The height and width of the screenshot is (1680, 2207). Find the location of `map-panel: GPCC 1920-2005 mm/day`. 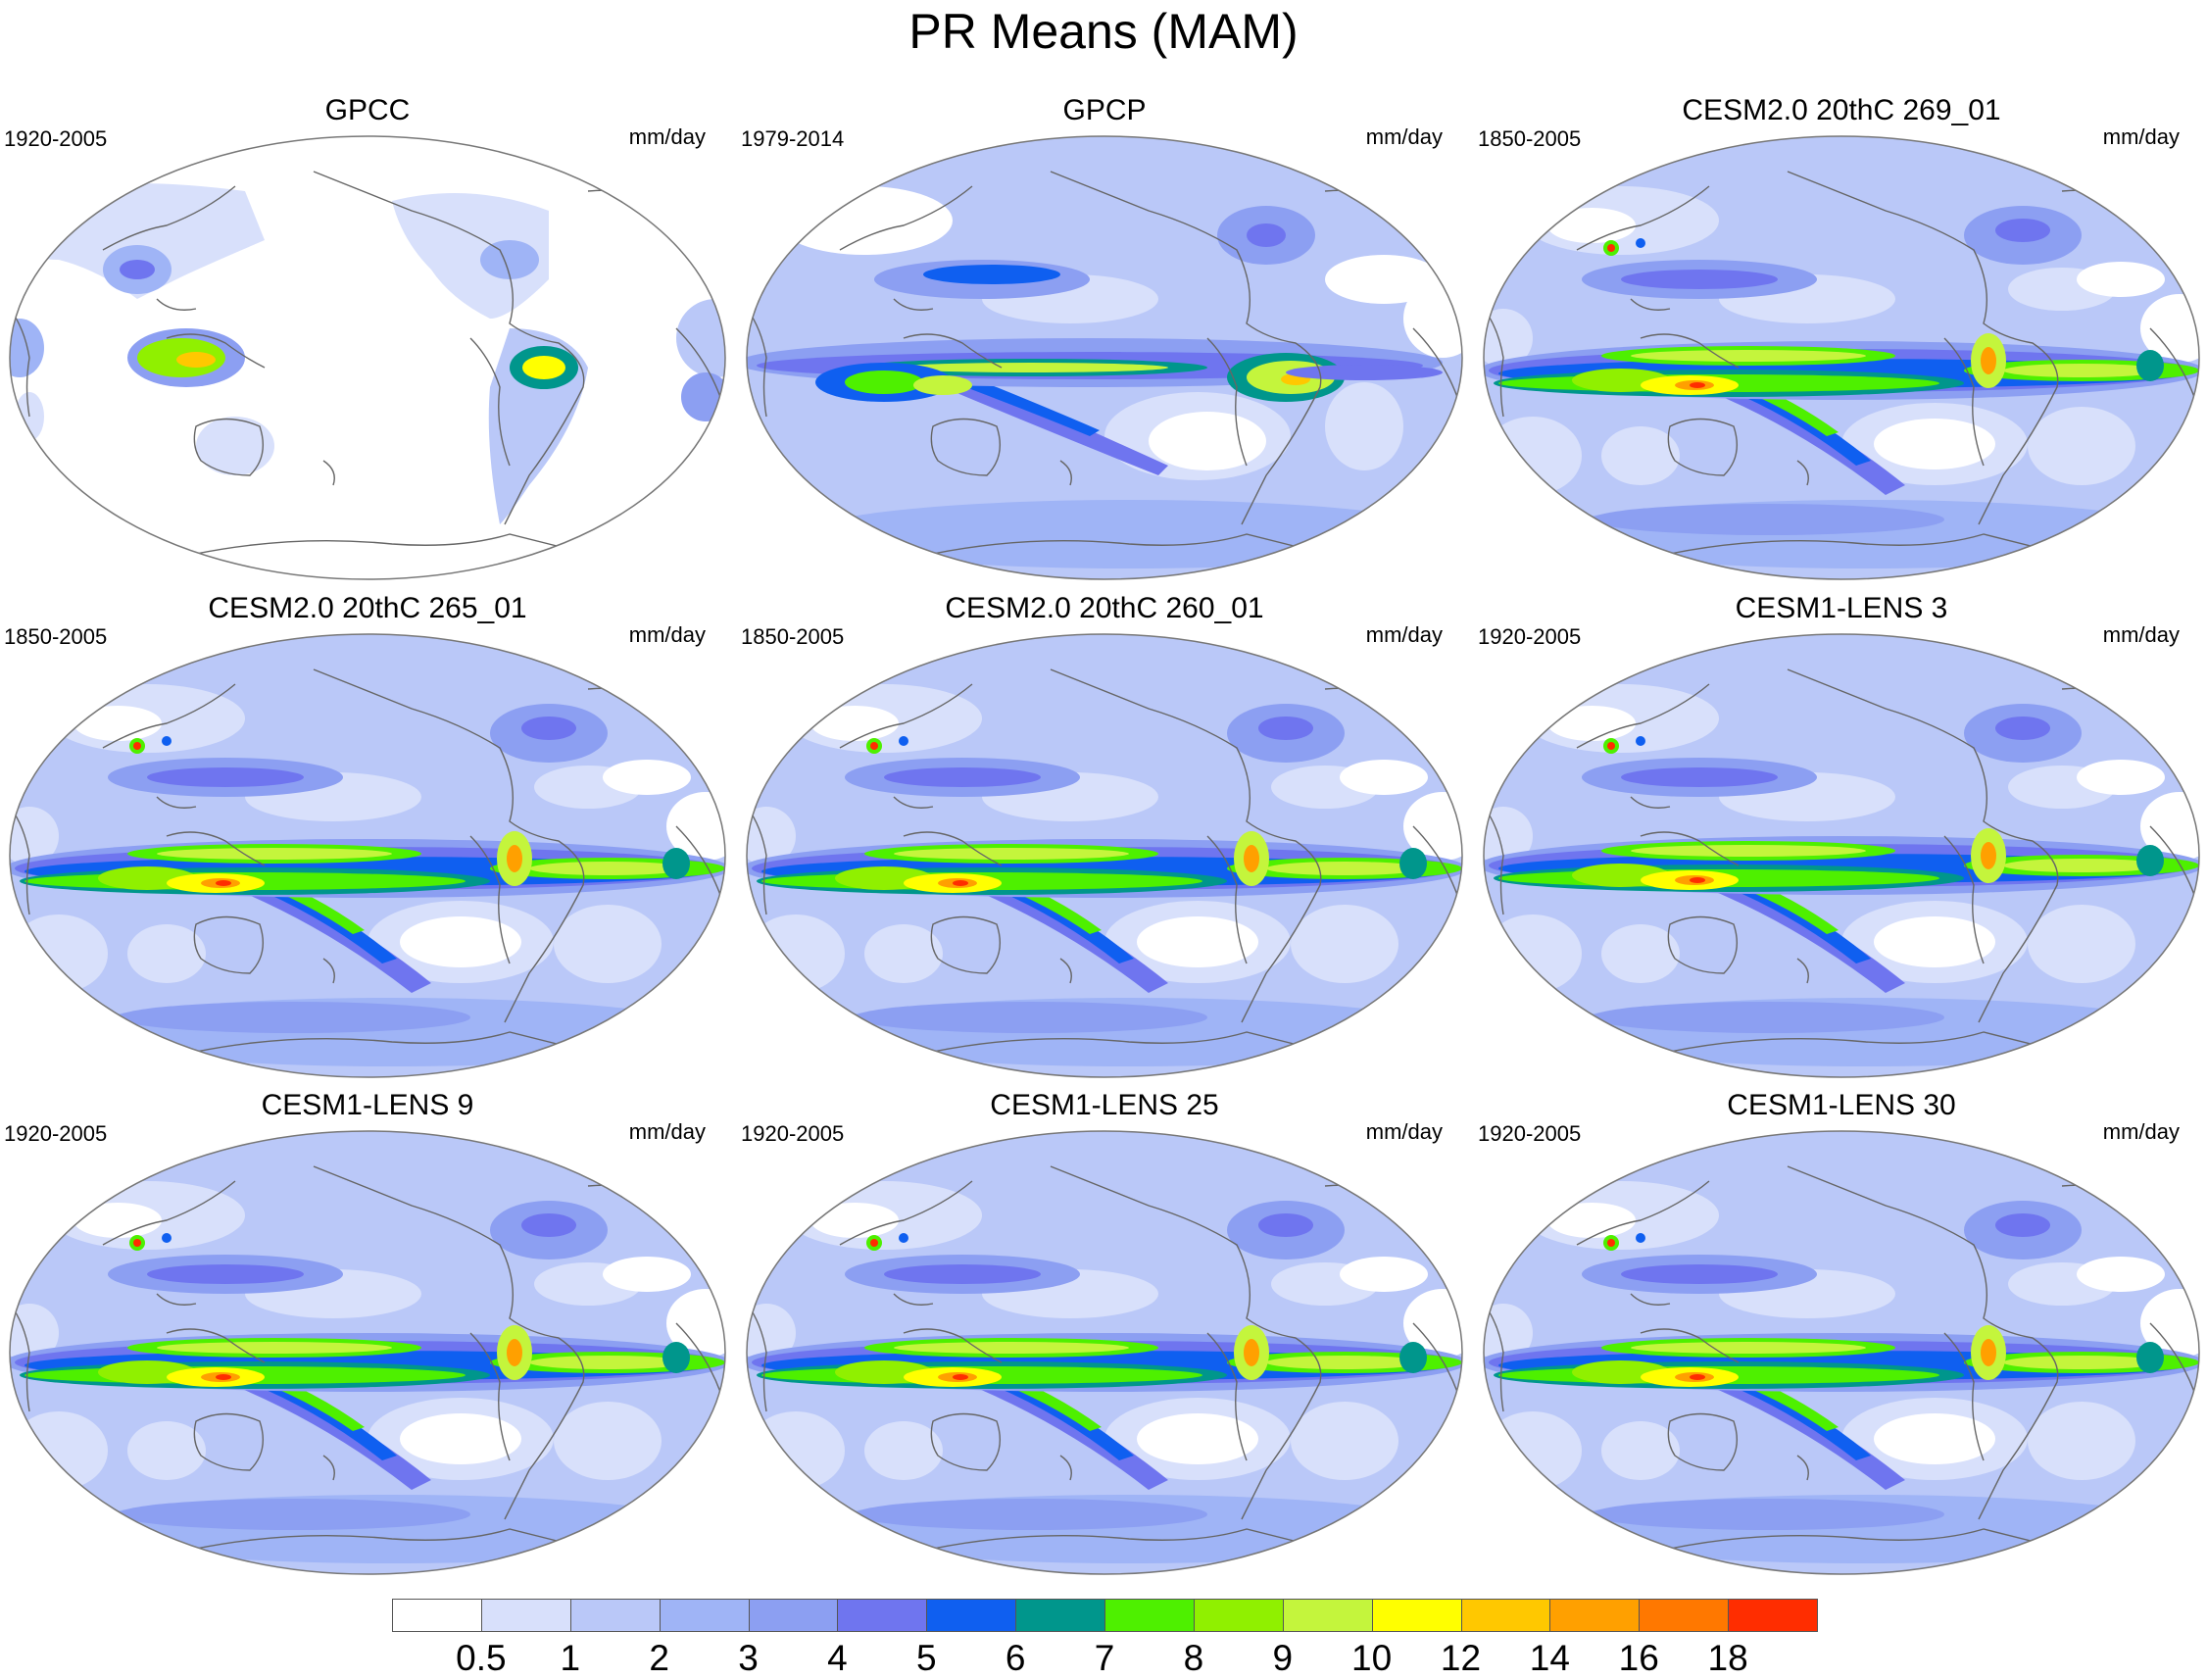

map-panel: GPCC 1920-2005 mm/day is located at coordinates (367, 338).